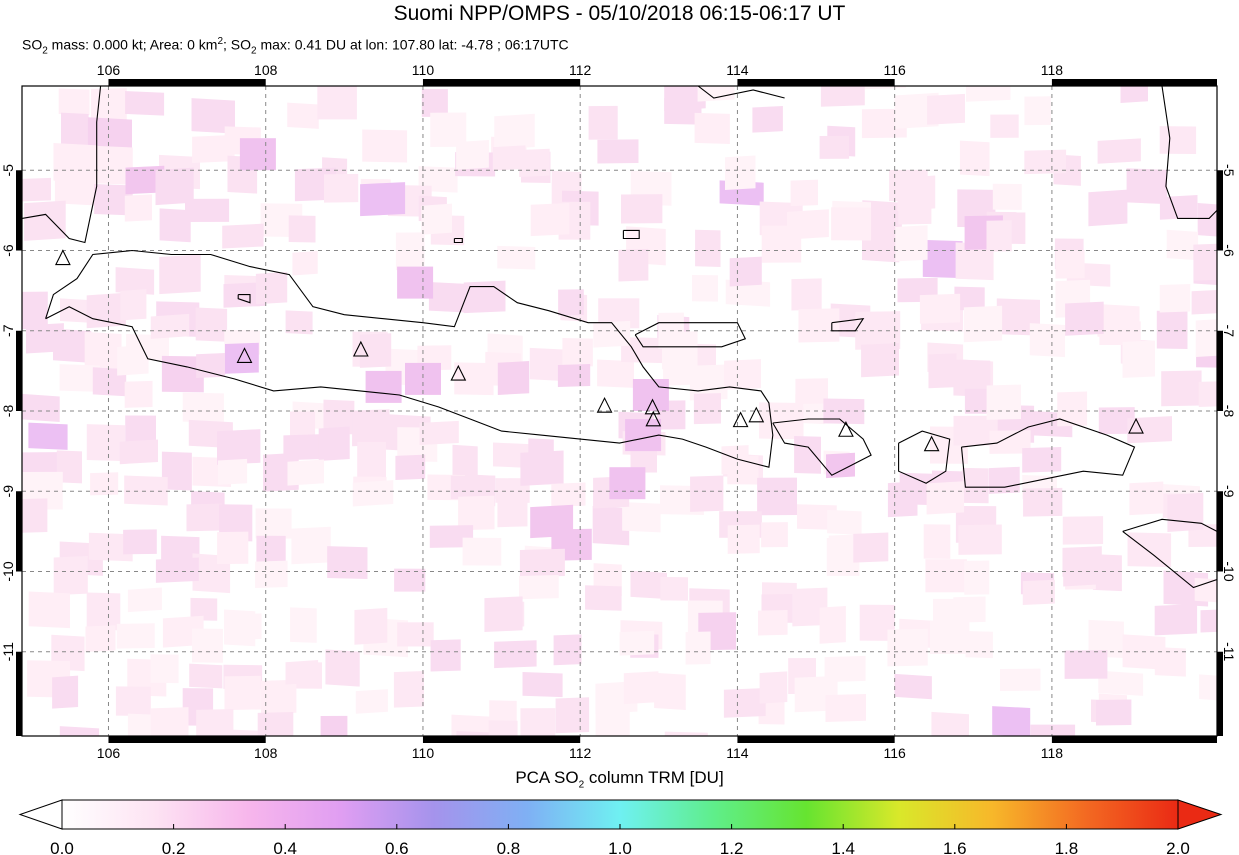 The height and width of the screenshot is (855, 1239). Describe the element at coordinates (509, 847) in the screenshot. I see `colorbar-tick-label: 0.8` at that location.